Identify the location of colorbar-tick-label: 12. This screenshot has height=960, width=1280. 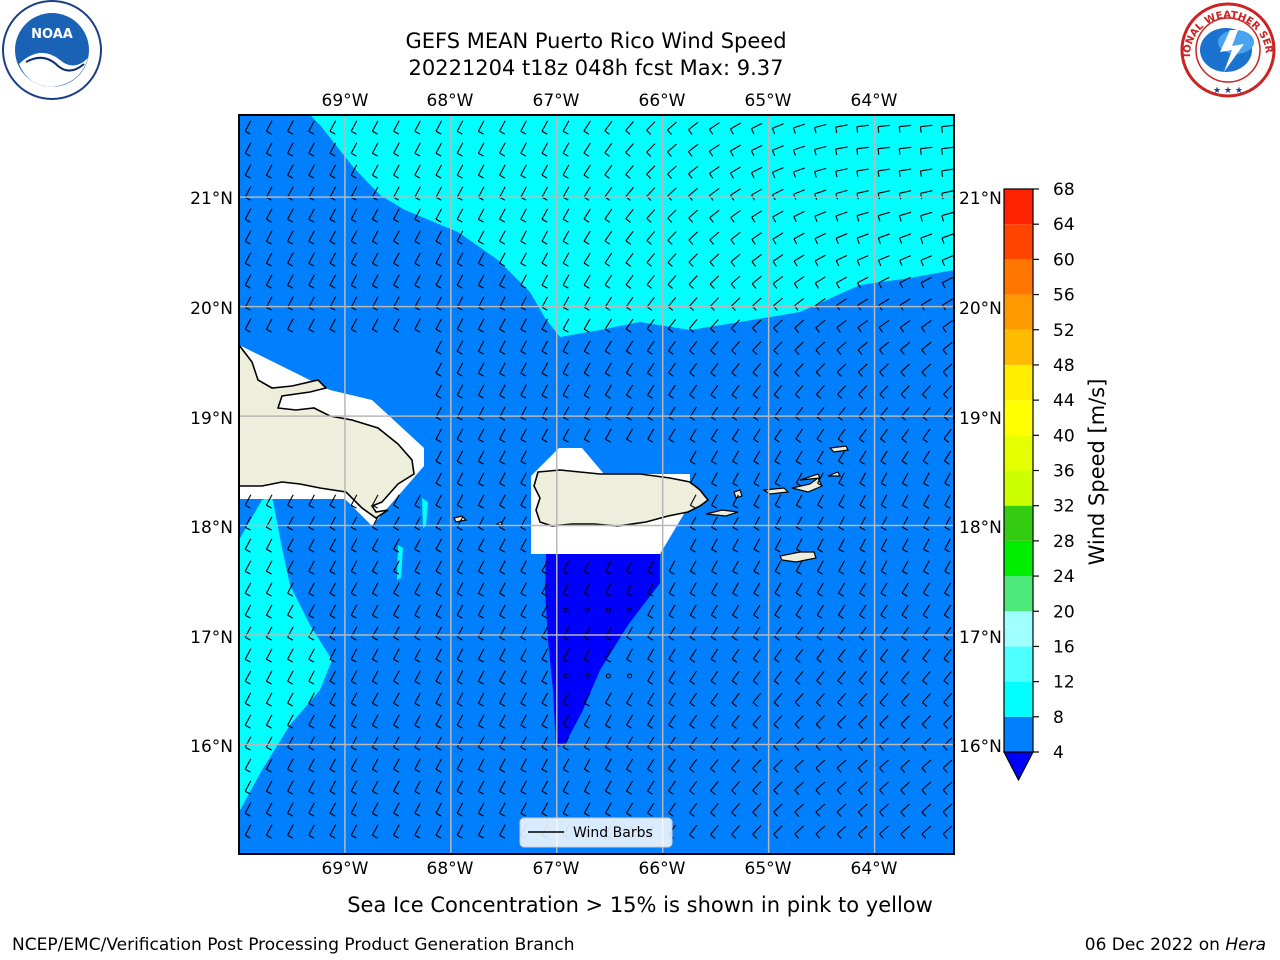
(1064, 683).